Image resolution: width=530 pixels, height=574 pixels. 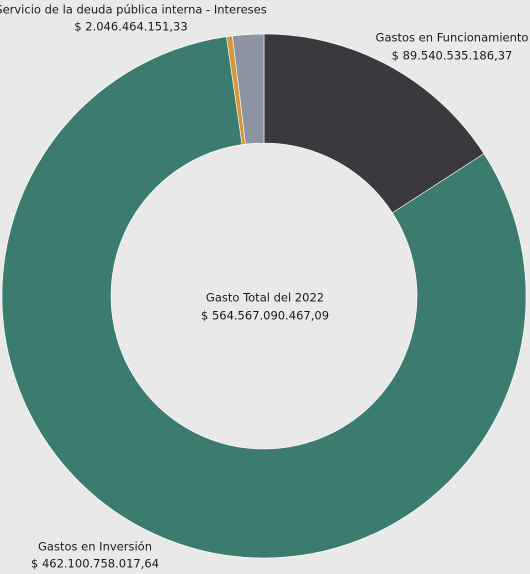 What do you see at coordinates (452, 38) in the screenshot?
I see `segment-label: Gastos en Funcionamiento` at bounding box center [452, 38].